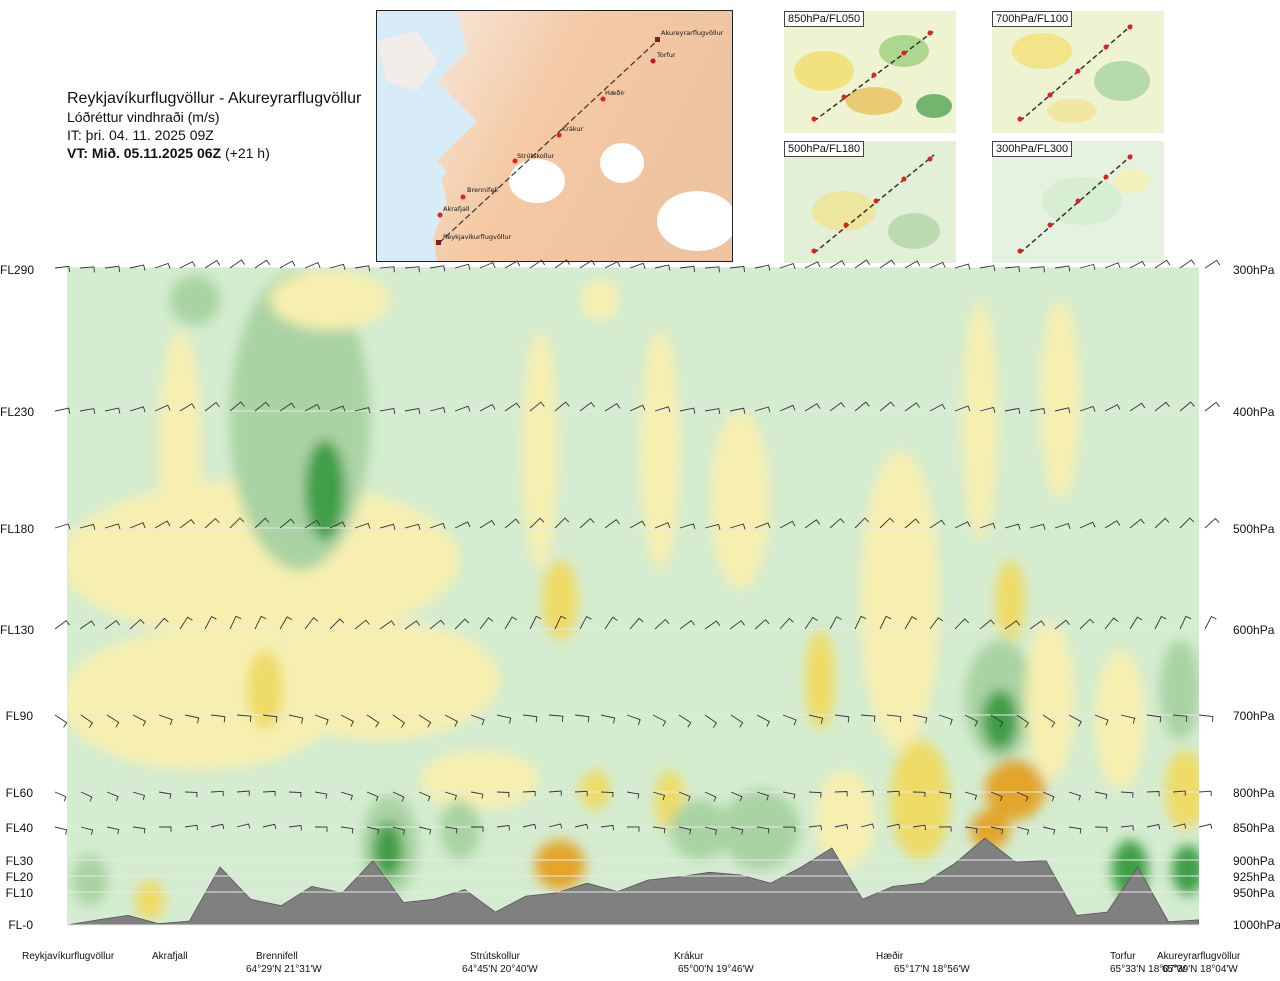  I want to click on valid-time: VT: Mið. 05.11.2025 06Z (+21 h), so click(214, 153).